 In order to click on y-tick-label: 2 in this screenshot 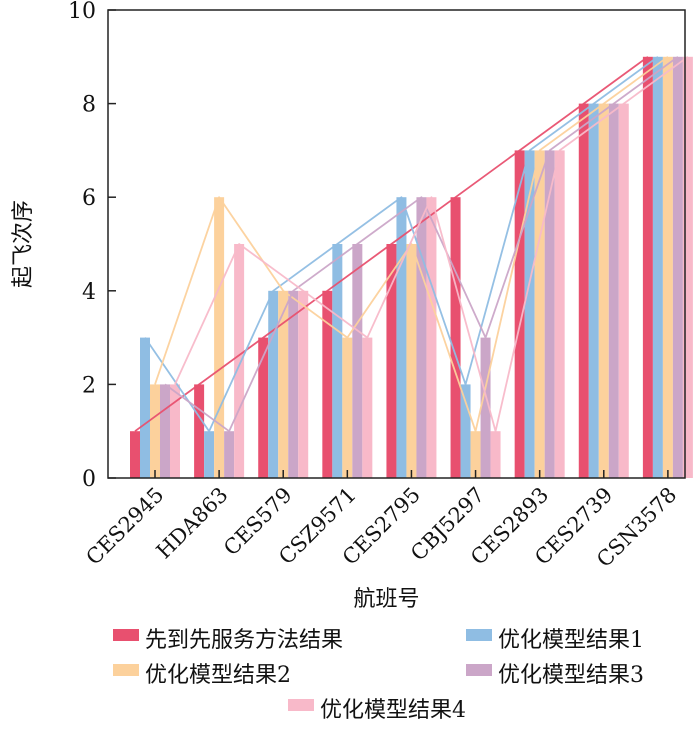, I will do `click(89, 385)`.